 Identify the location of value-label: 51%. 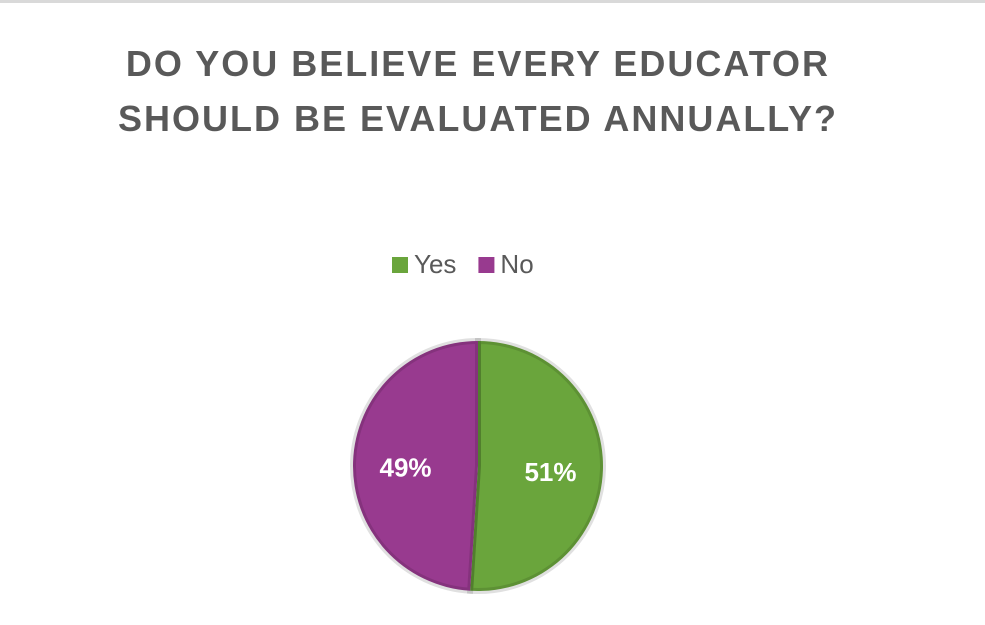
(550, 472).